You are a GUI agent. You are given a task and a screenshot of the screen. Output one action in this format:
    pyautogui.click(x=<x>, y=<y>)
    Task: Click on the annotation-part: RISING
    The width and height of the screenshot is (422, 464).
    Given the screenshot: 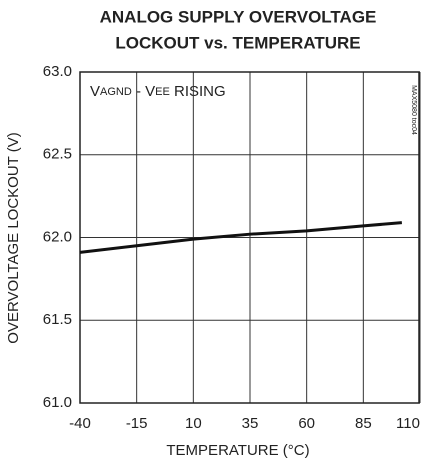 What is the action you would take?
    pyautogui.click(x=198, y=91)
    